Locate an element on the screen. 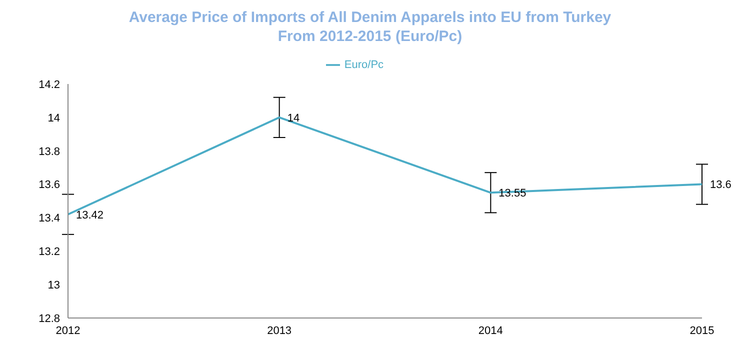 The width and height of the screenshot is (740, 350). y-tick-label: 13.2 is located at coordinates (49, 252).